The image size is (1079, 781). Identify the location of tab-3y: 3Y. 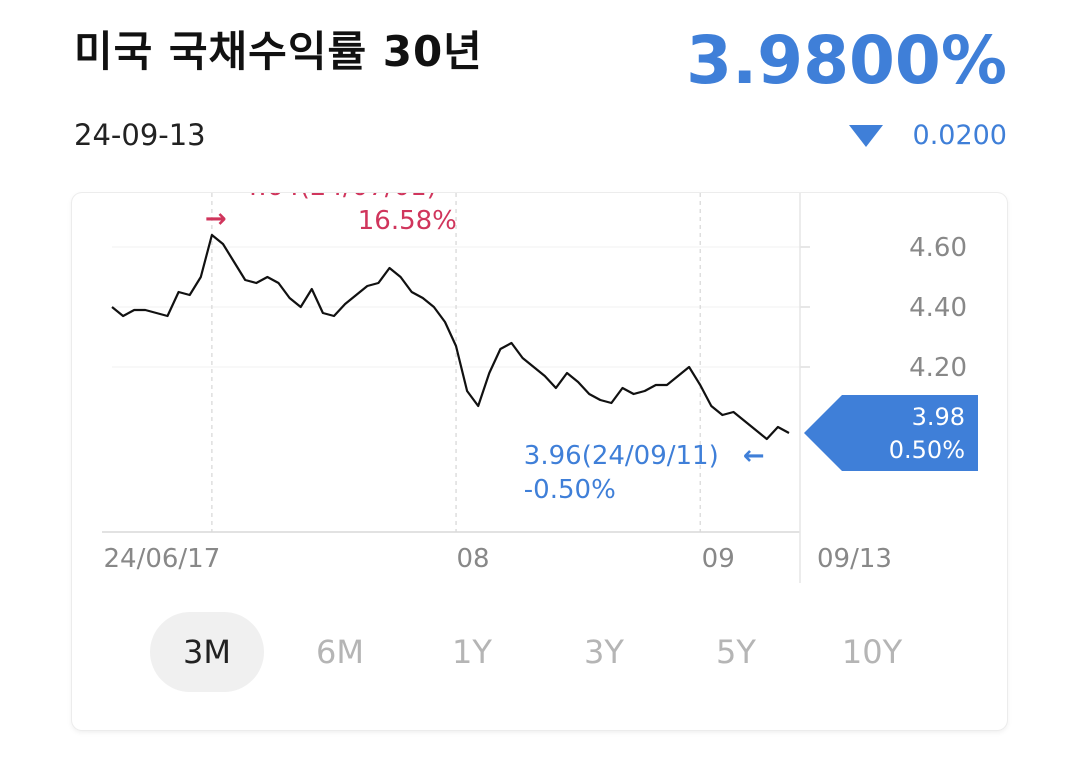
(604, 652).